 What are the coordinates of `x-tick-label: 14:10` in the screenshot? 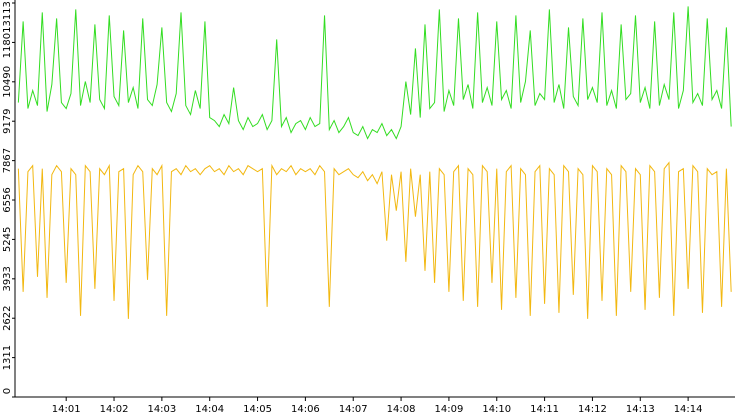 It's located at (496, 409).